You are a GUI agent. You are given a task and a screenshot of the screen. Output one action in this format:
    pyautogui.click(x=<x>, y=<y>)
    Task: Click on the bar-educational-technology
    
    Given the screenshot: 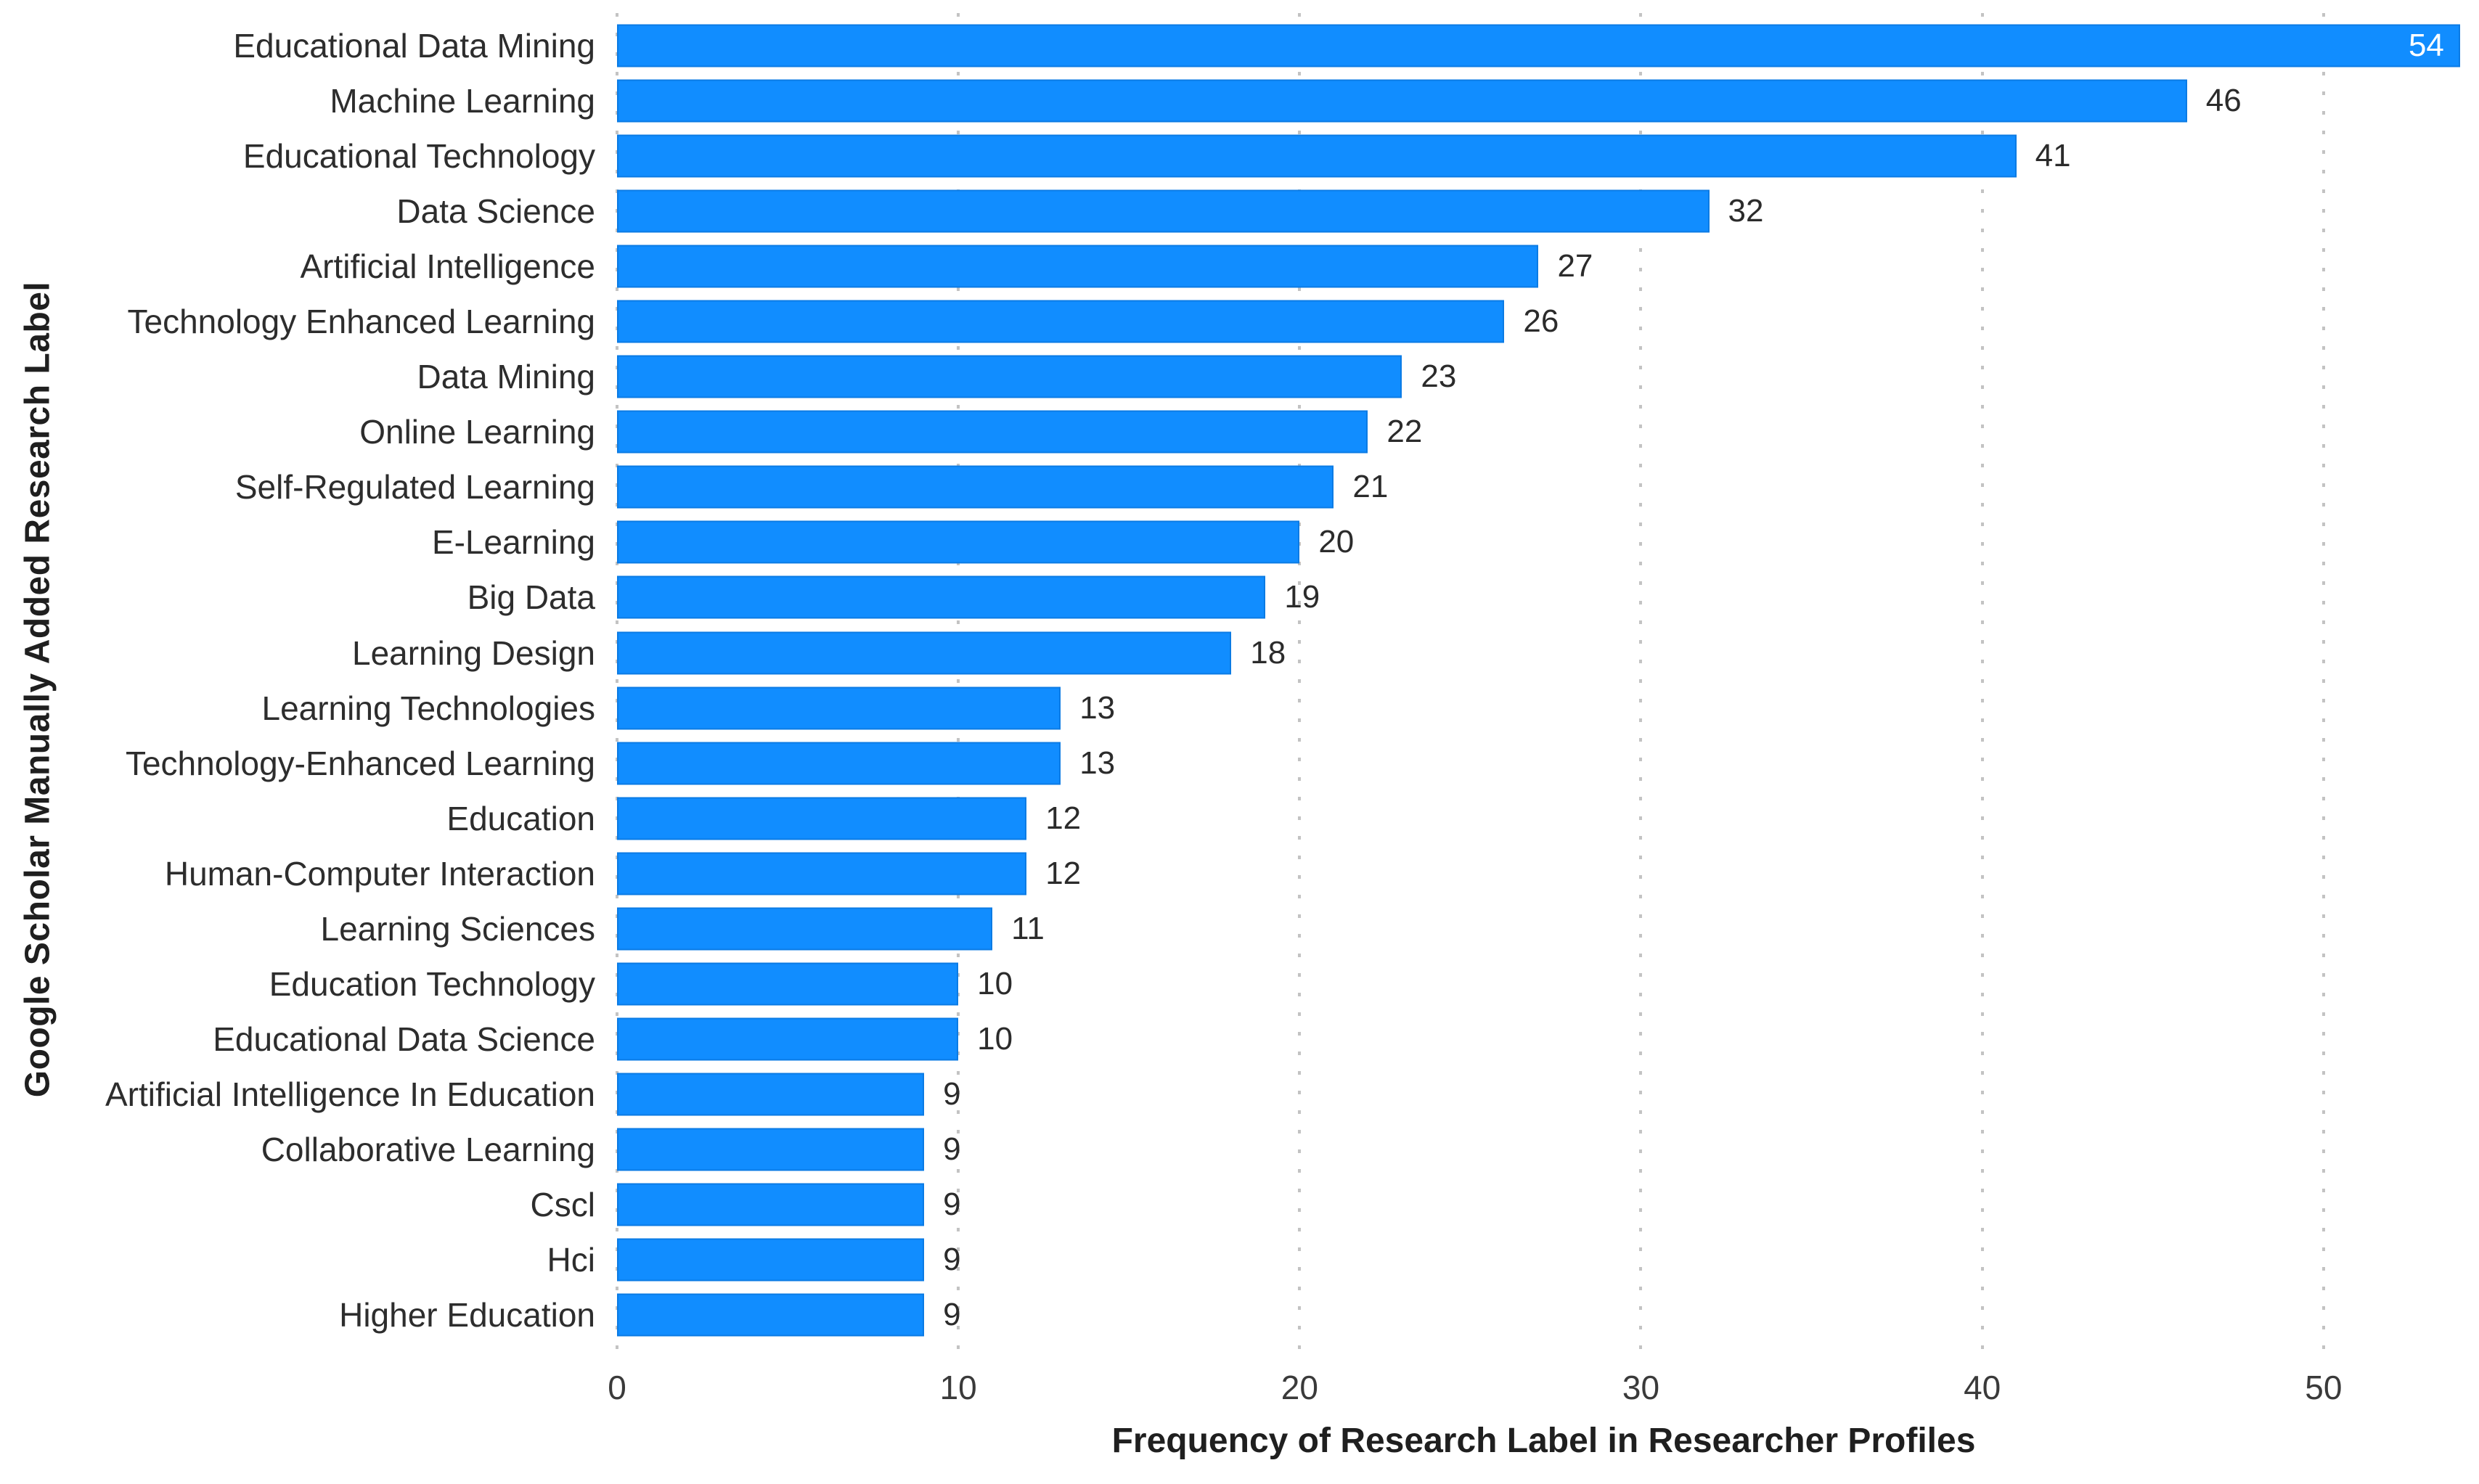 What is the action you would take?
    pyautogui.click(x=1317, y=156)
    